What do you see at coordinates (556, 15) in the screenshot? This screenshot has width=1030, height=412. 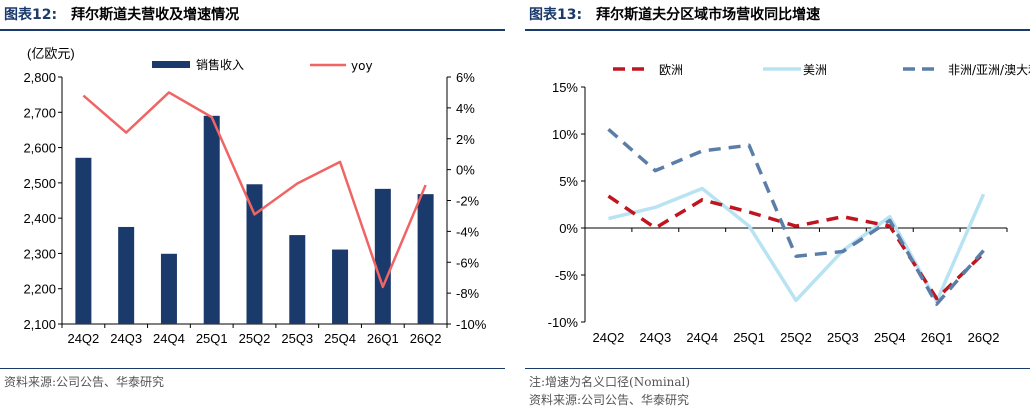 I see `right-figure-label: 图表13:` at bounding box center [556, 15].